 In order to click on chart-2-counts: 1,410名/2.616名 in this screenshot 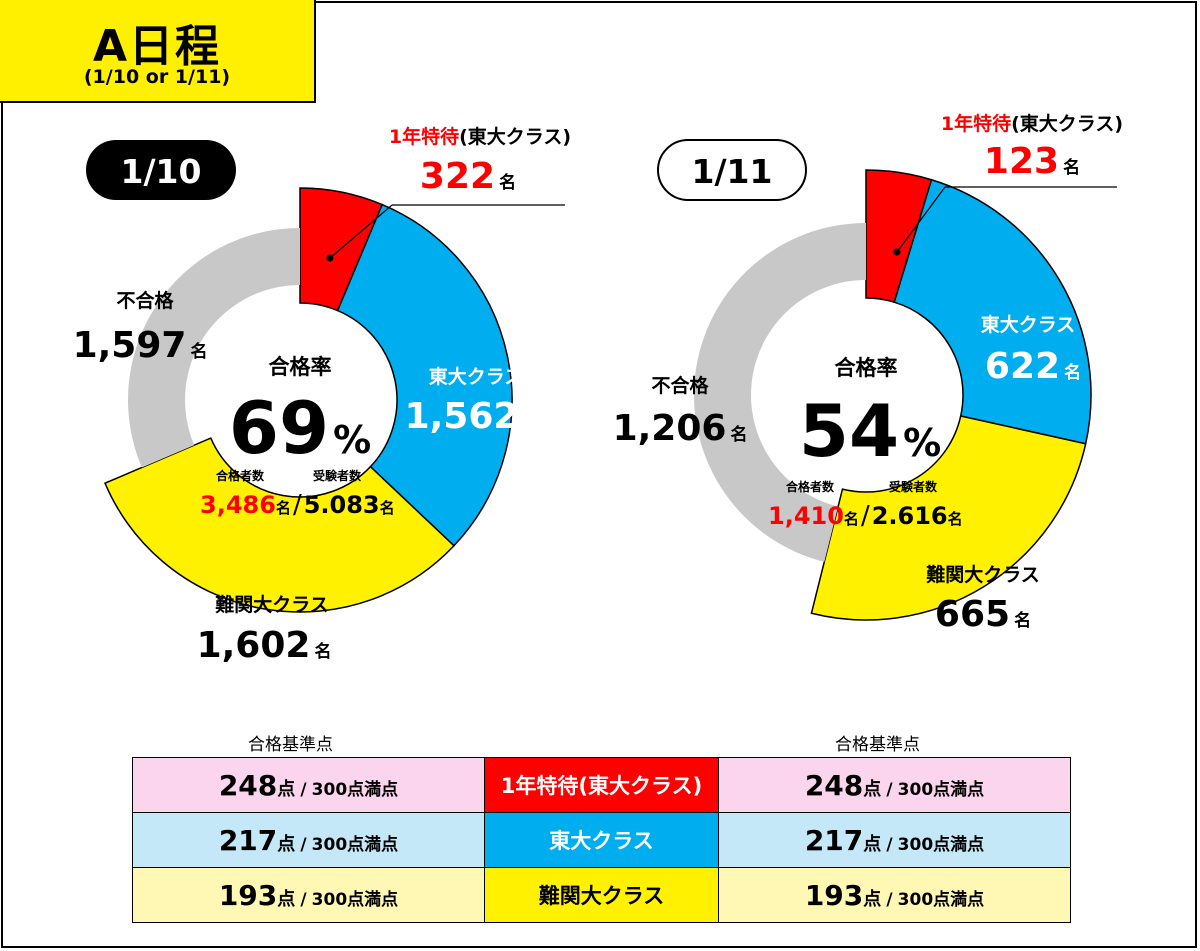, I will do `click(865, 516)`.